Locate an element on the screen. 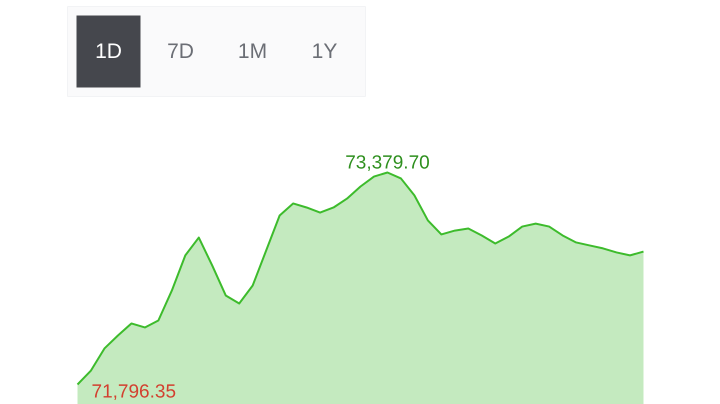 This screenshot has height=404, width=720. text: 1M is located at coordinates (253, 51).